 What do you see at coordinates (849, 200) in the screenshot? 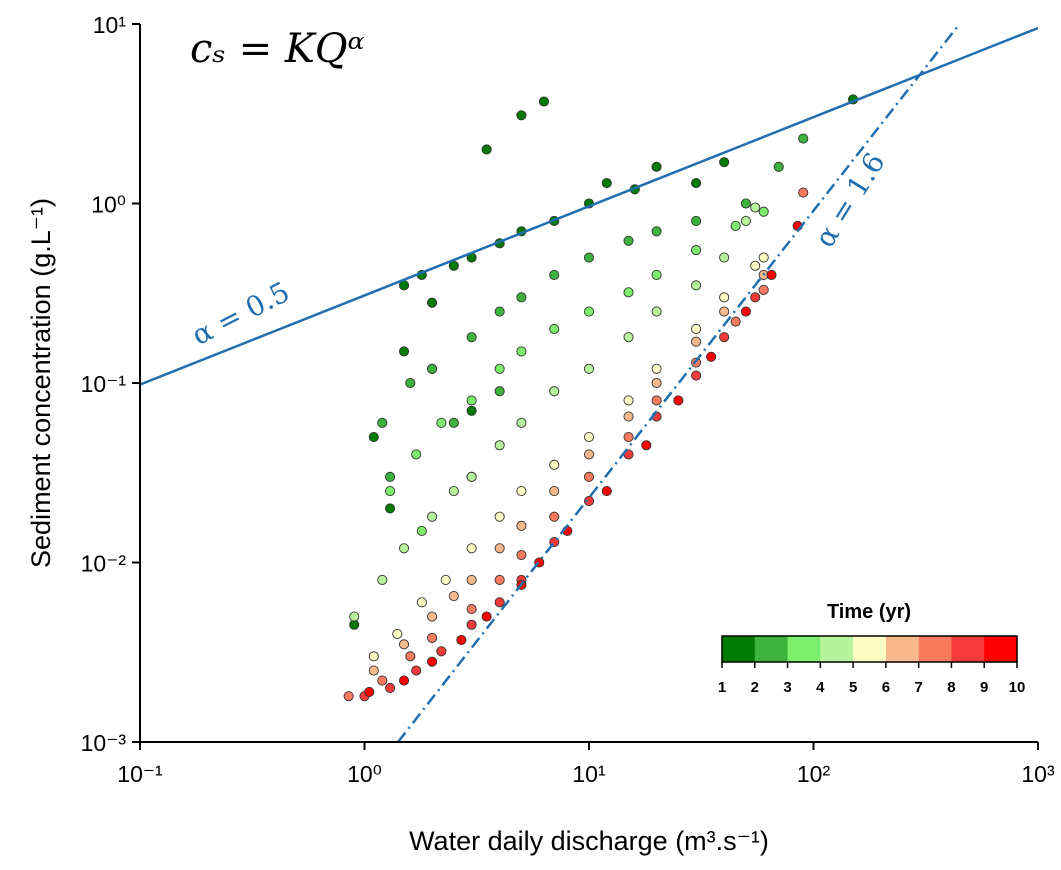
I see `line-label: α = 1.6` at bounding box center [849, 200].